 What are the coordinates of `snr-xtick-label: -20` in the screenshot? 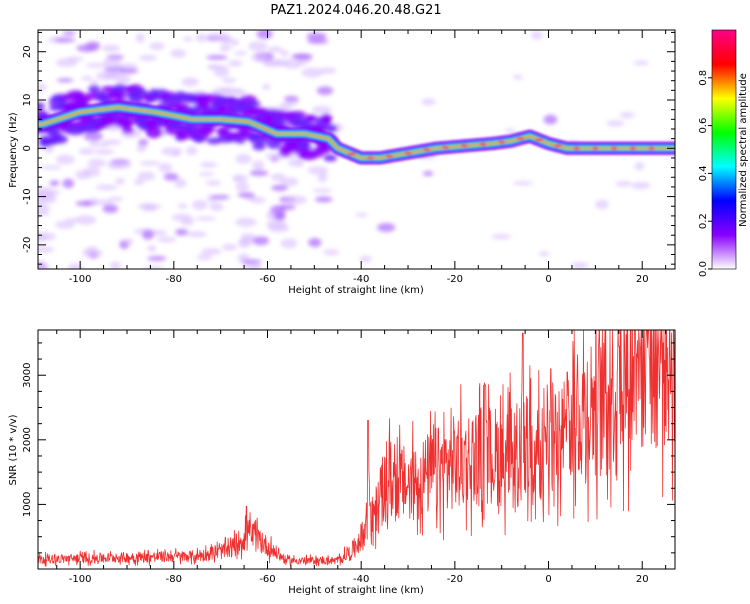 It's located at (455, 579).